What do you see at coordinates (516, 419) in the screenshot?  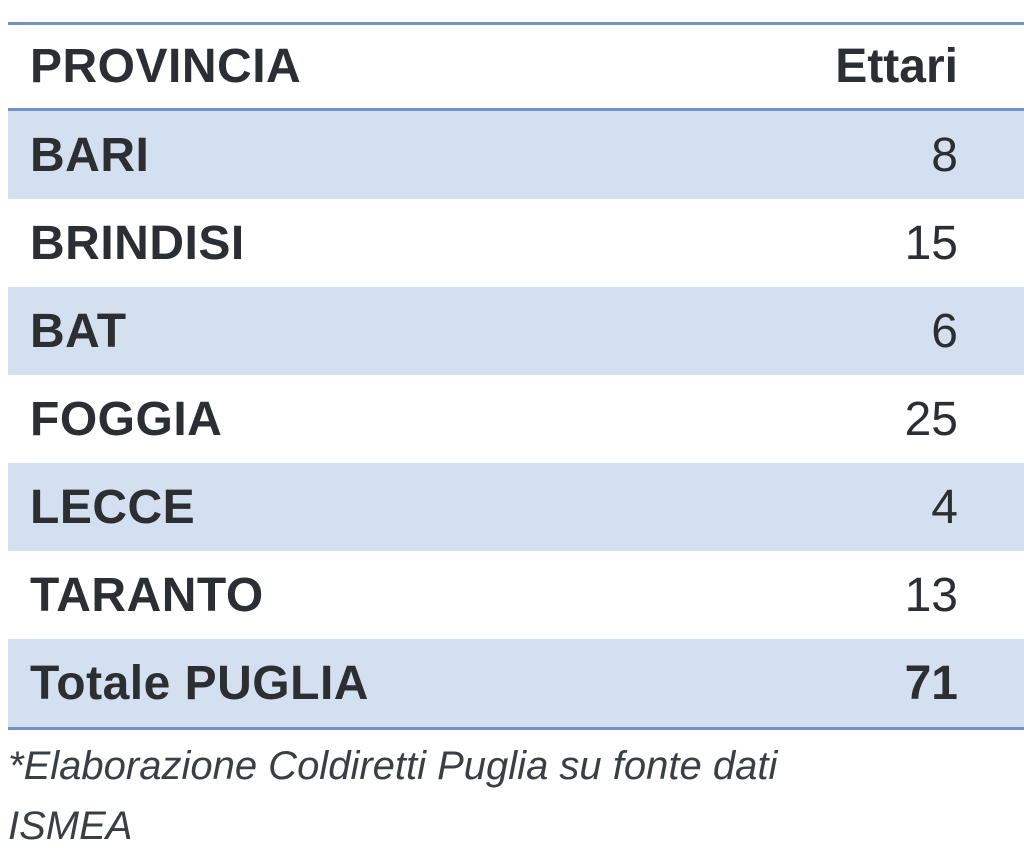 I see `table-row: FOGGIA 25` at bounding box center [516, 419].